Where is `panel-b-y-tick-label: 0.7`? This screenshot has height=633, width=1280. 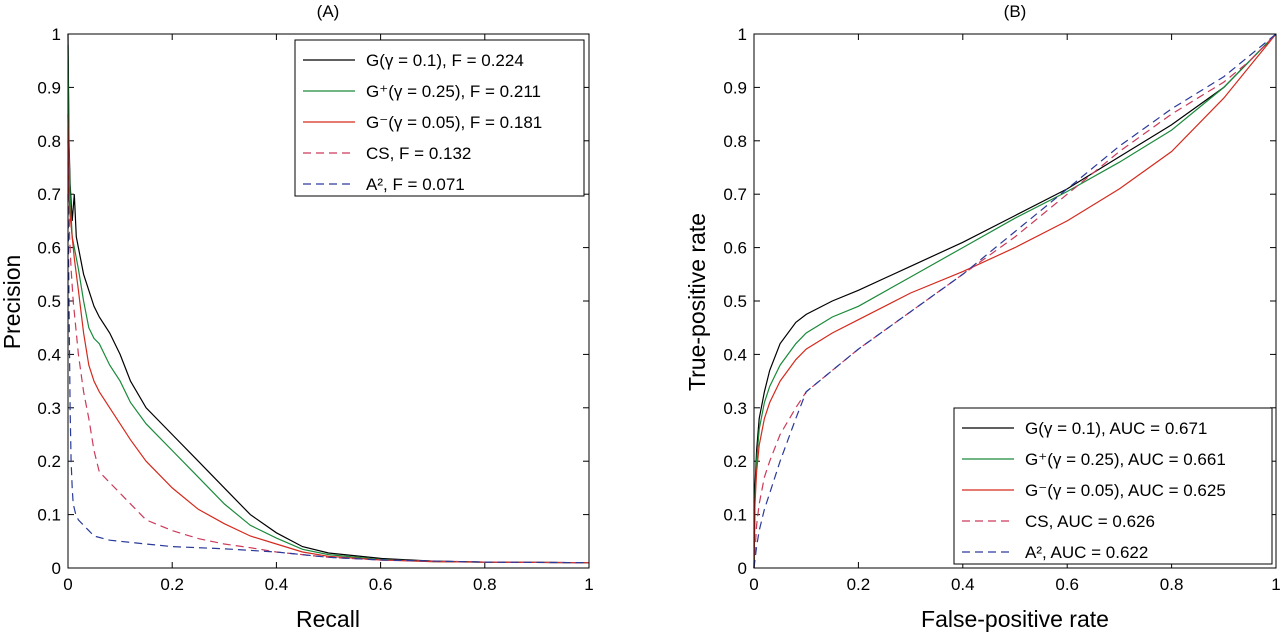
panel-b-y-tick-label: 0.7 is located at coordinates (735, 194).